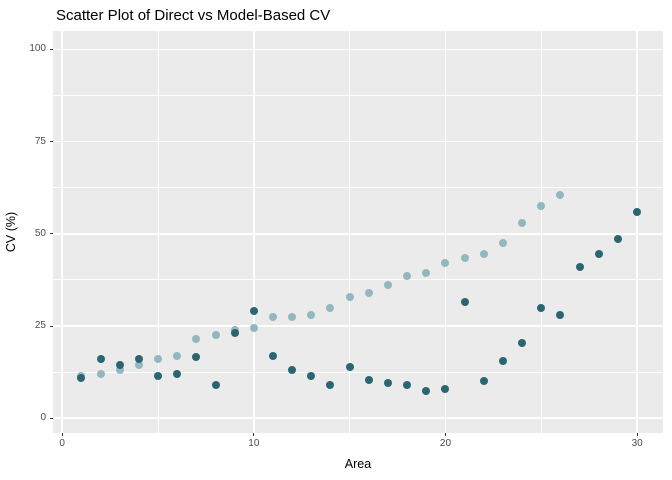 The image size is (672, 480). What do you see at coordinates (445, 443) in the screenshot?
I see `x-tick-label: 20` at bounding box center [445, 443].